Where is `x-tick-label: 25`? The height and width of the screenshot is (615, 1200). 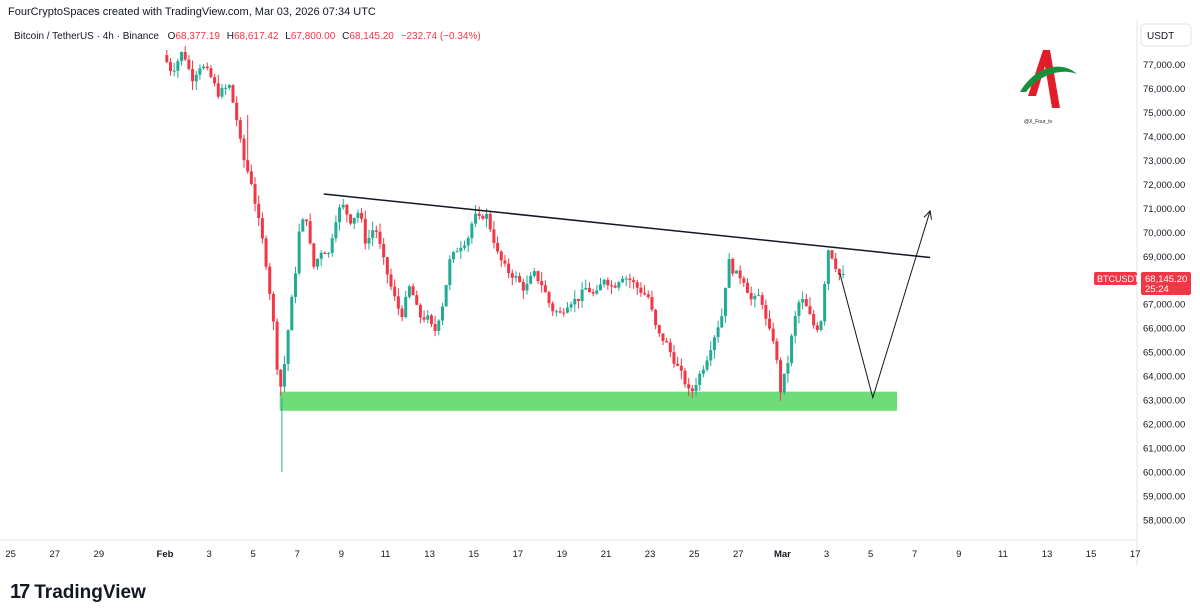
x-tick-label: 25 is located at coordinates (694, 554).